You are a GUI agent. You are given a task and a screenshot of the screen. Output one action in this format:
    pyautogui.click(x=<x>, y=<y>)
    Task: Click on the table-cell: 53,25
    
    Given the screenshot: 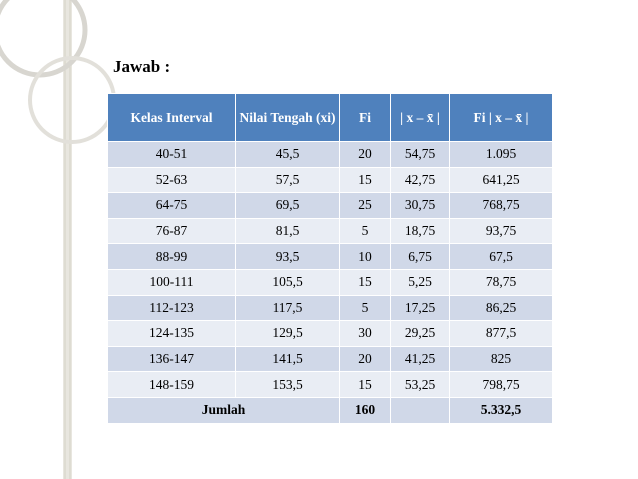 What is the action you would take?
    pyautogui.click(x=420, y=384)
    